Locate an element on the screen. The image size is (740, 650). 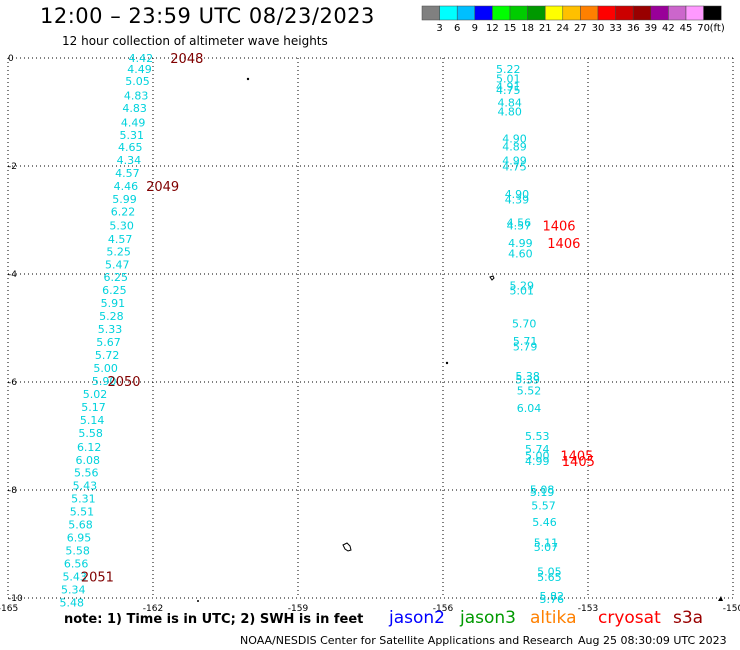
swh-value-label: 6.12 is located at coordinates (89, 447).